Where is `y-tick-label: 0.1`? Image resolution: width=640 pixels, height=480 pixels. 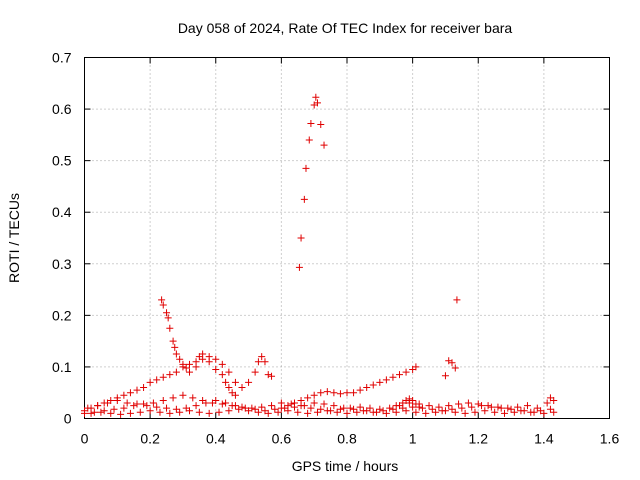 y-tick-label: 0.1 is located at coordinates (62, 367).